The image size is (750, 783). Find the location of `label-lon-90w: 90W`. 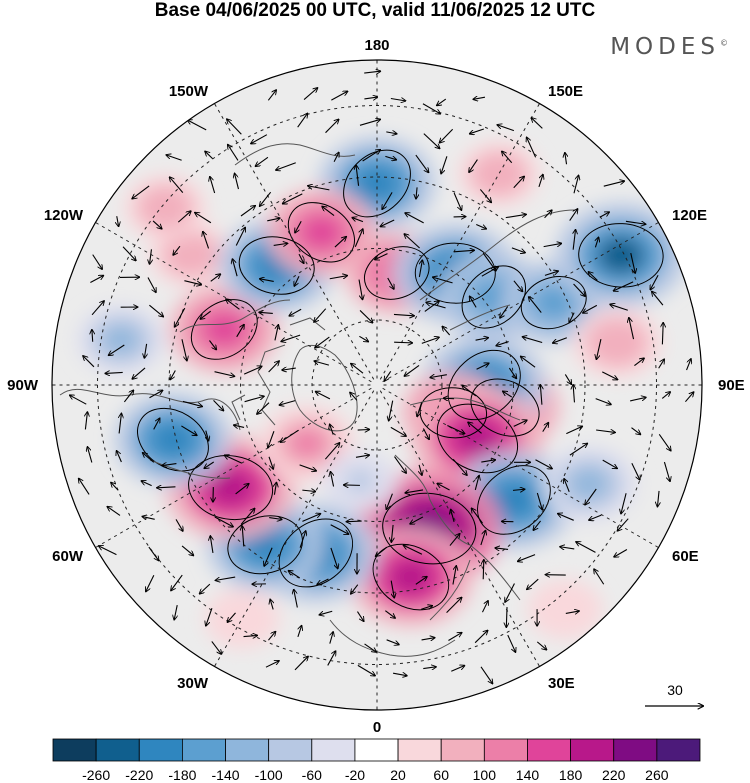

label-lon-90w: 90W is located at coordinates (23, 385).